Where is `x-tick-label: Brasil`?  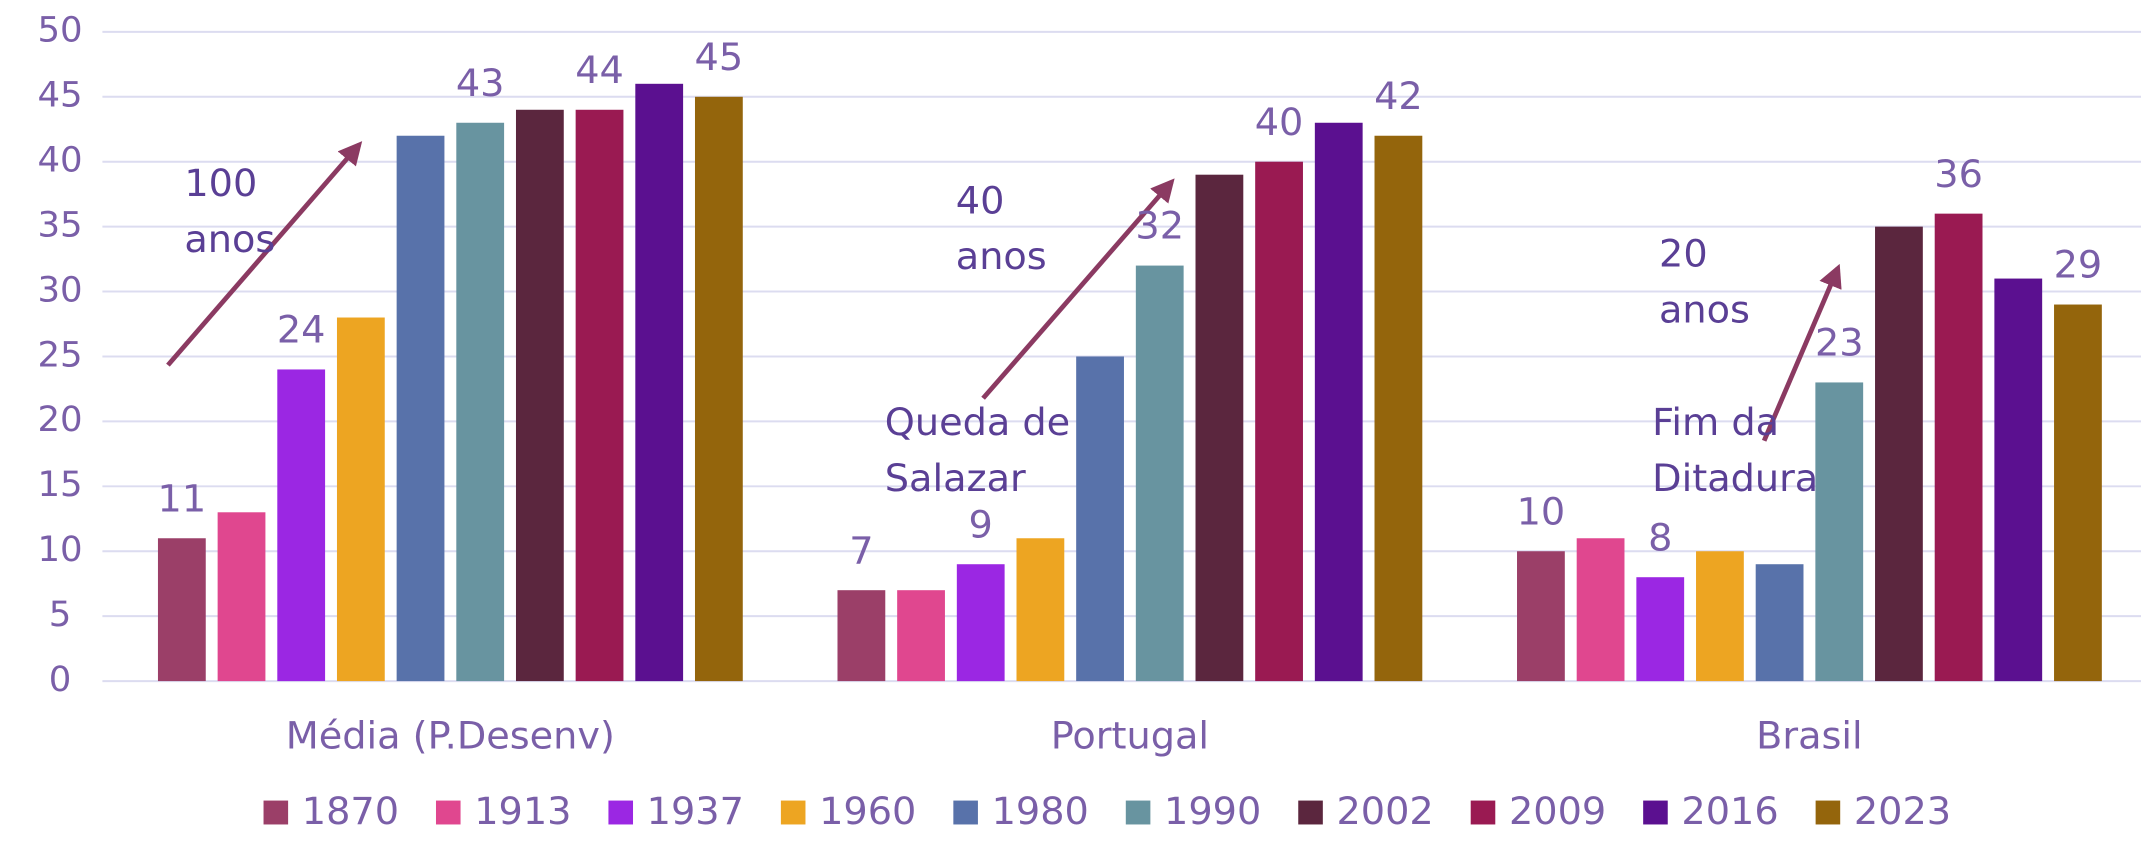 x-tick-label: Brasil is located at coordinates (1809, 735).